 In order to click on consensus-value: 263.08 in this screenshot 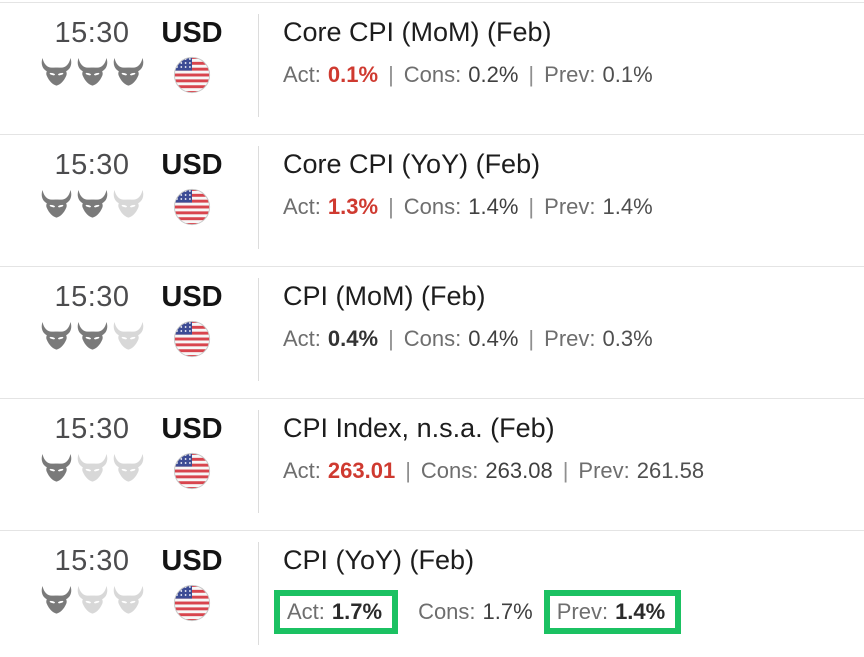, I will do `click(519, 471)`.